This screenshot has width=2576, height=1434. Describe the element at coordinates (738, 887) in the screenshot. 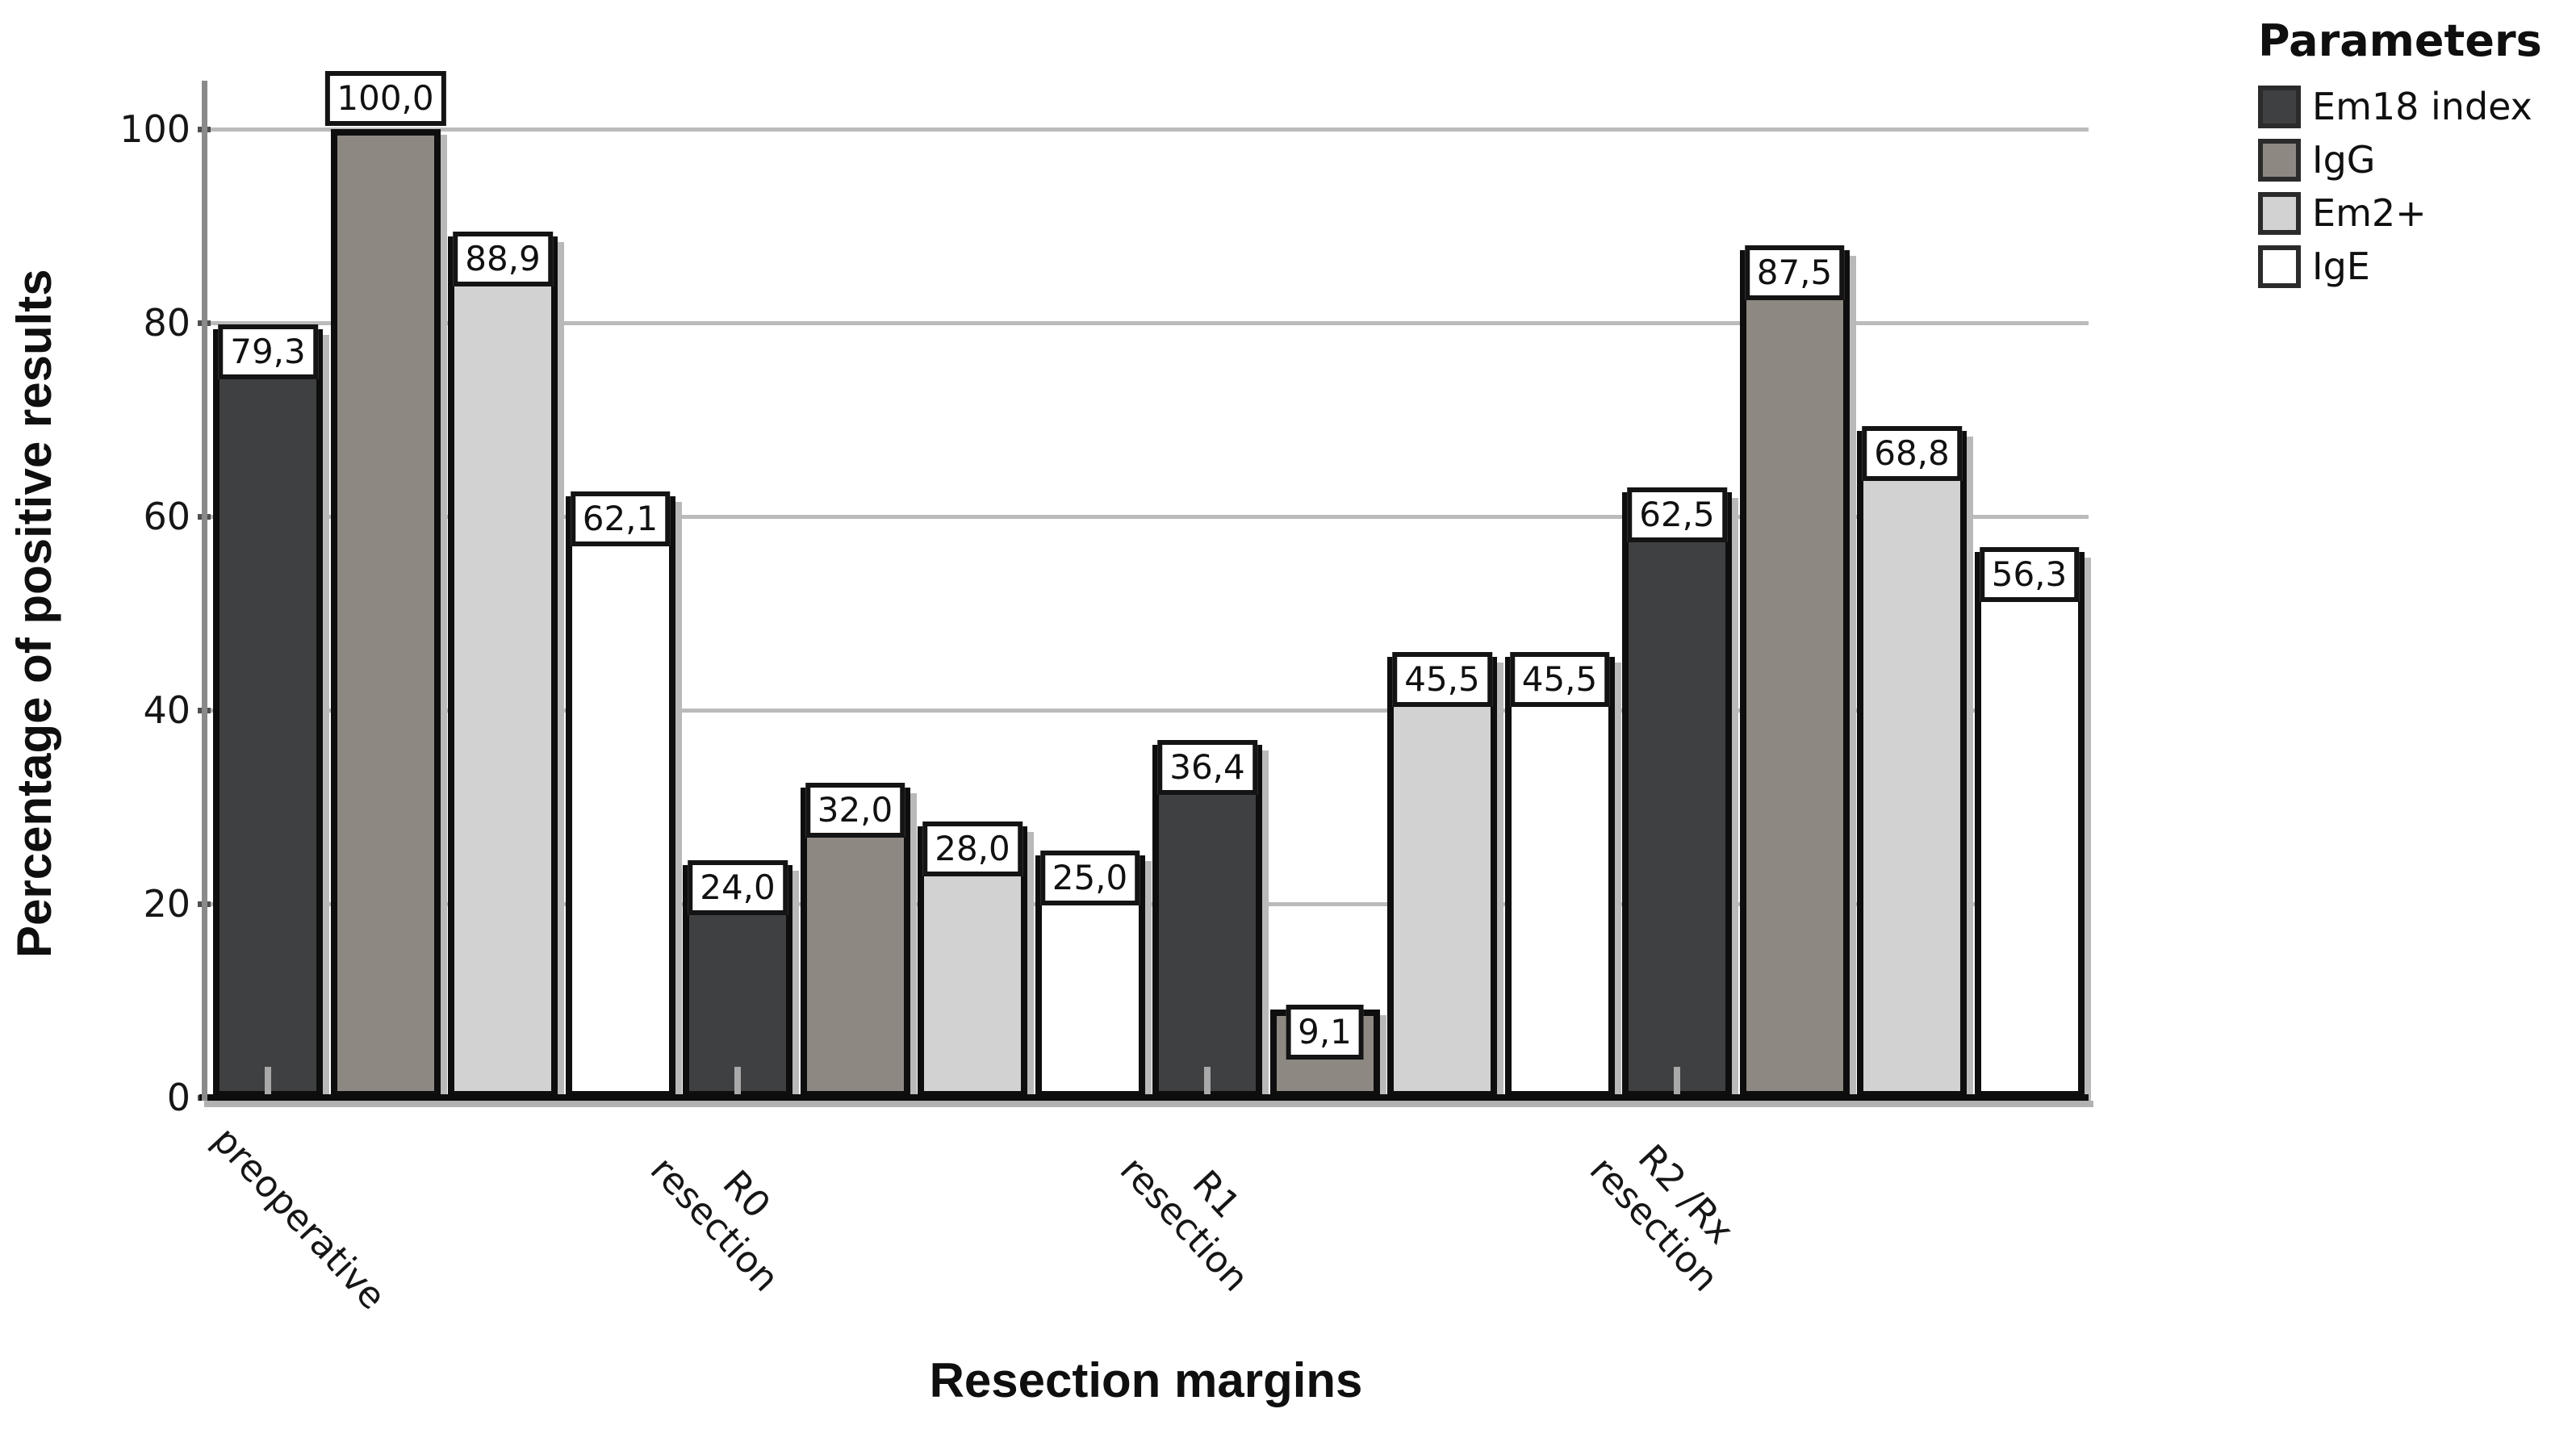

I see `value-label-em18-index-r0-resection: 24,0` at that location.